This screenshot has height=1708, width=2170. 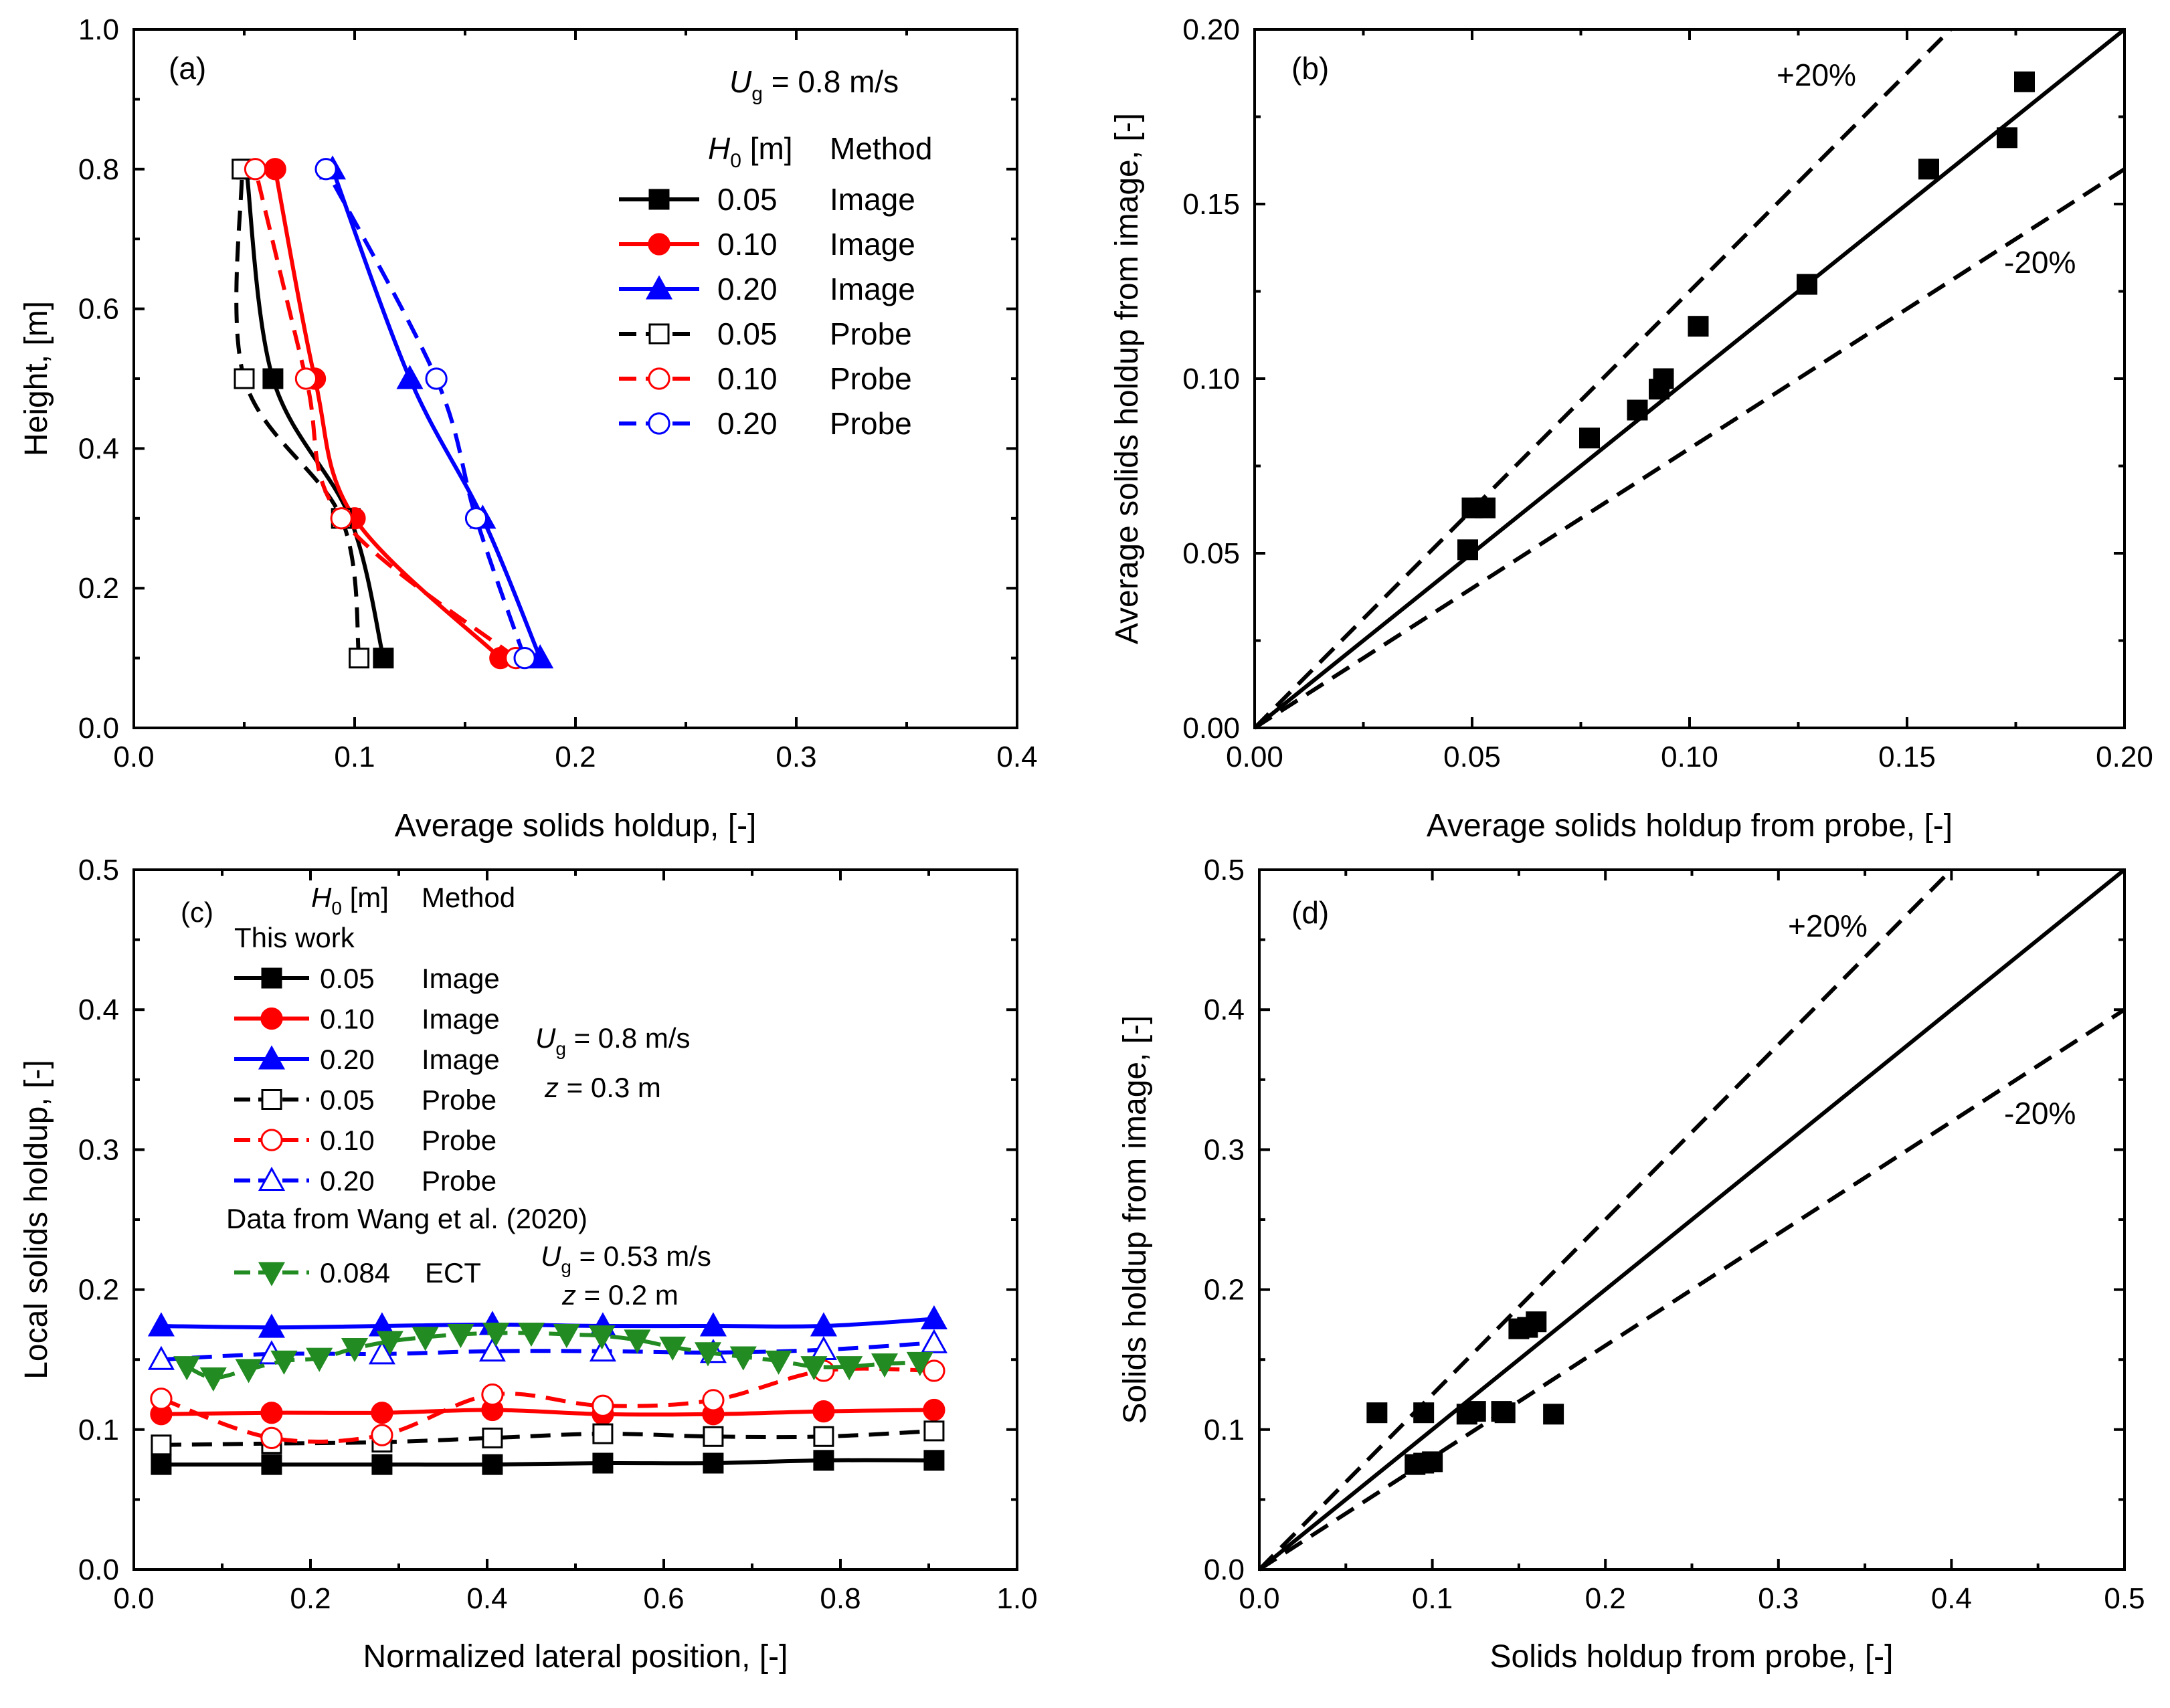 What do you see at coordinates (547, 1412) in the screenshot?
I see `panel-c-series-1-line` at bounding box center [547, 1412].